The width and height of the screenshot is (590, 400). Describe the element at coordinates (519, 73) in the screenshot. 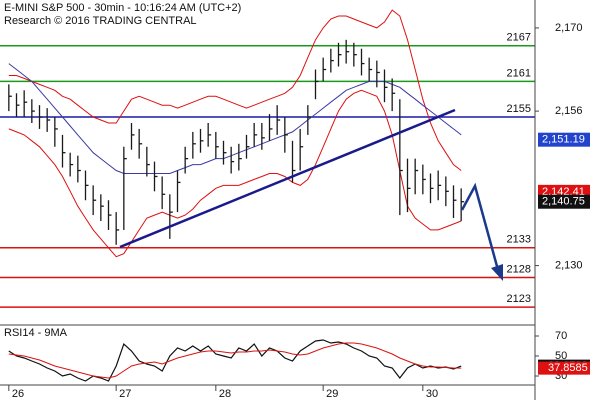

I see `level-label: 2161` at that location.